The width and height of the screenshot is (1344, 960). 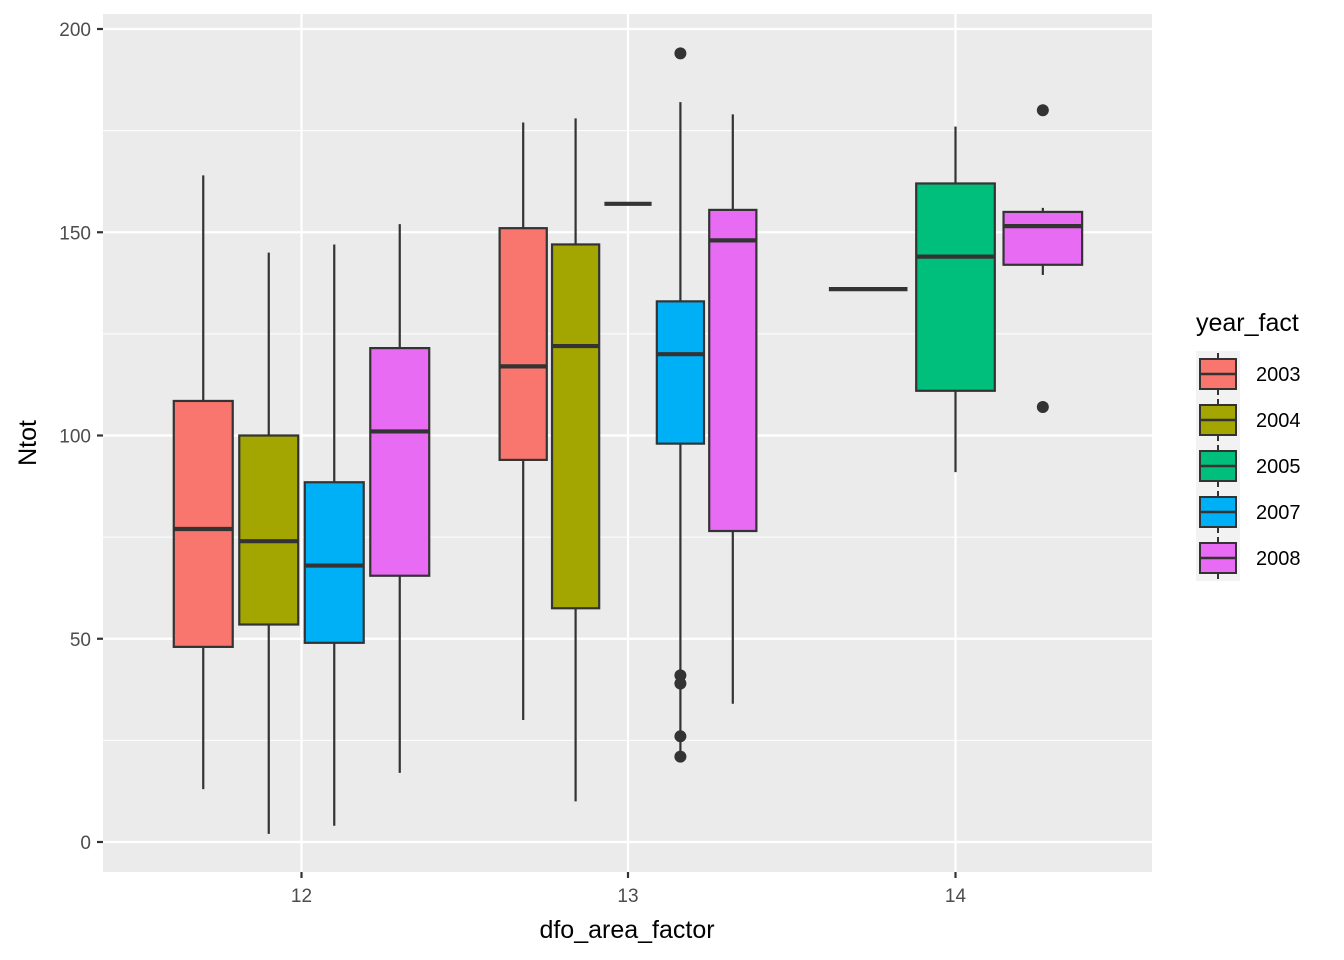 I want to click on box-13-2003, so click(x=523, y=421).